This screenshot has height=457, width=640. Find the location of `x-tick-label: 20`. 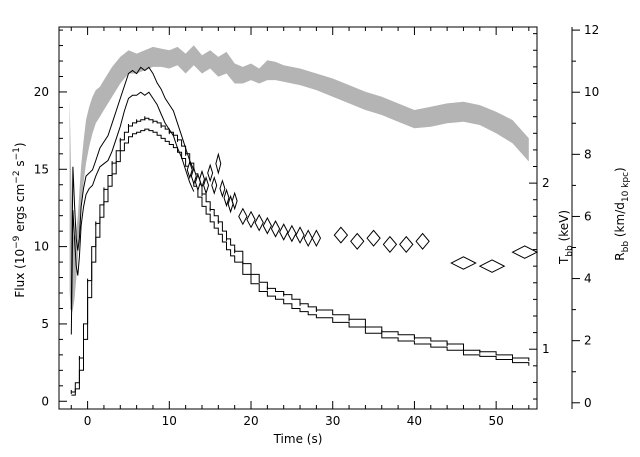

x-tick-label: 20 is located at coordinates (250, 421).